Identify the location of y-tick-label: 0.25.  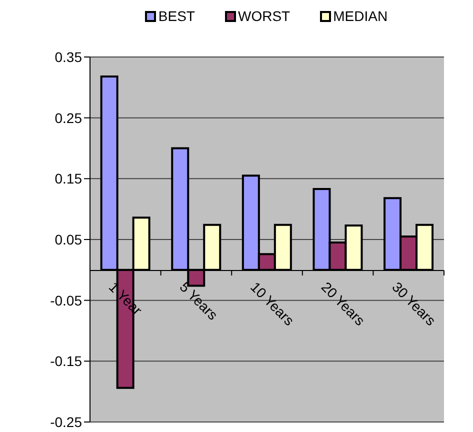
(68, 118).